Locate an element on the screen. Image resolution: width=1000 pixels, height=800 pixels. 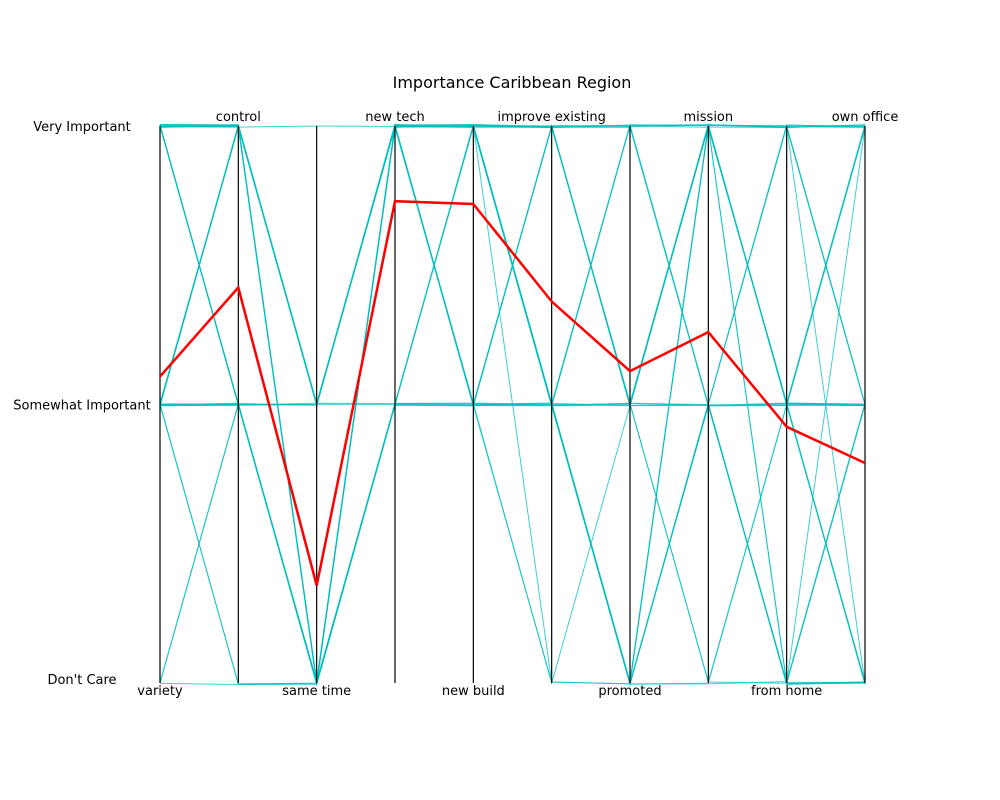
chart-title: Importance Caribbean Region is located at coordinates (512, 82).